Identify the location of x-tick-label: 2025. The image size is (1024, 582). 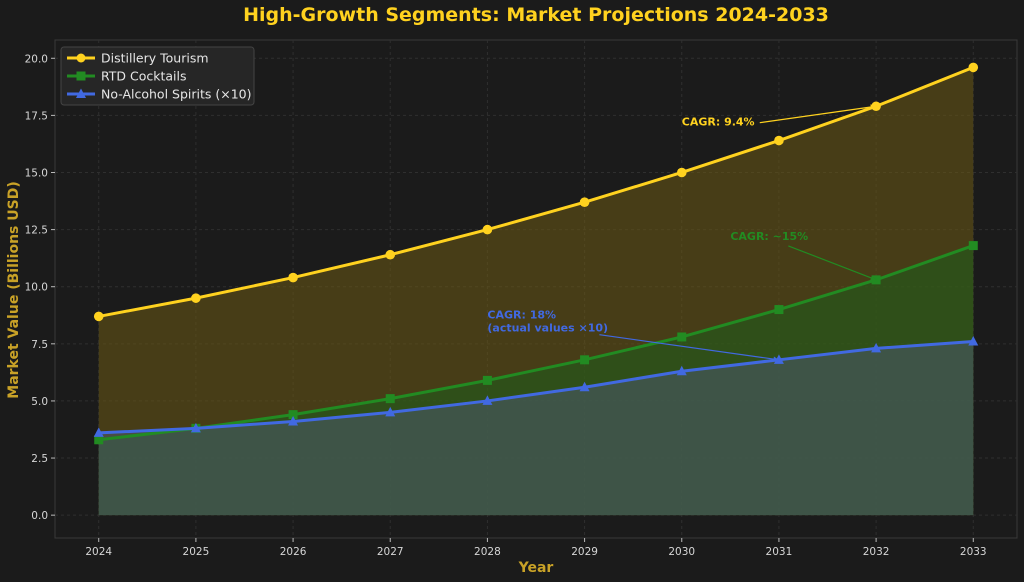
(196, 552).